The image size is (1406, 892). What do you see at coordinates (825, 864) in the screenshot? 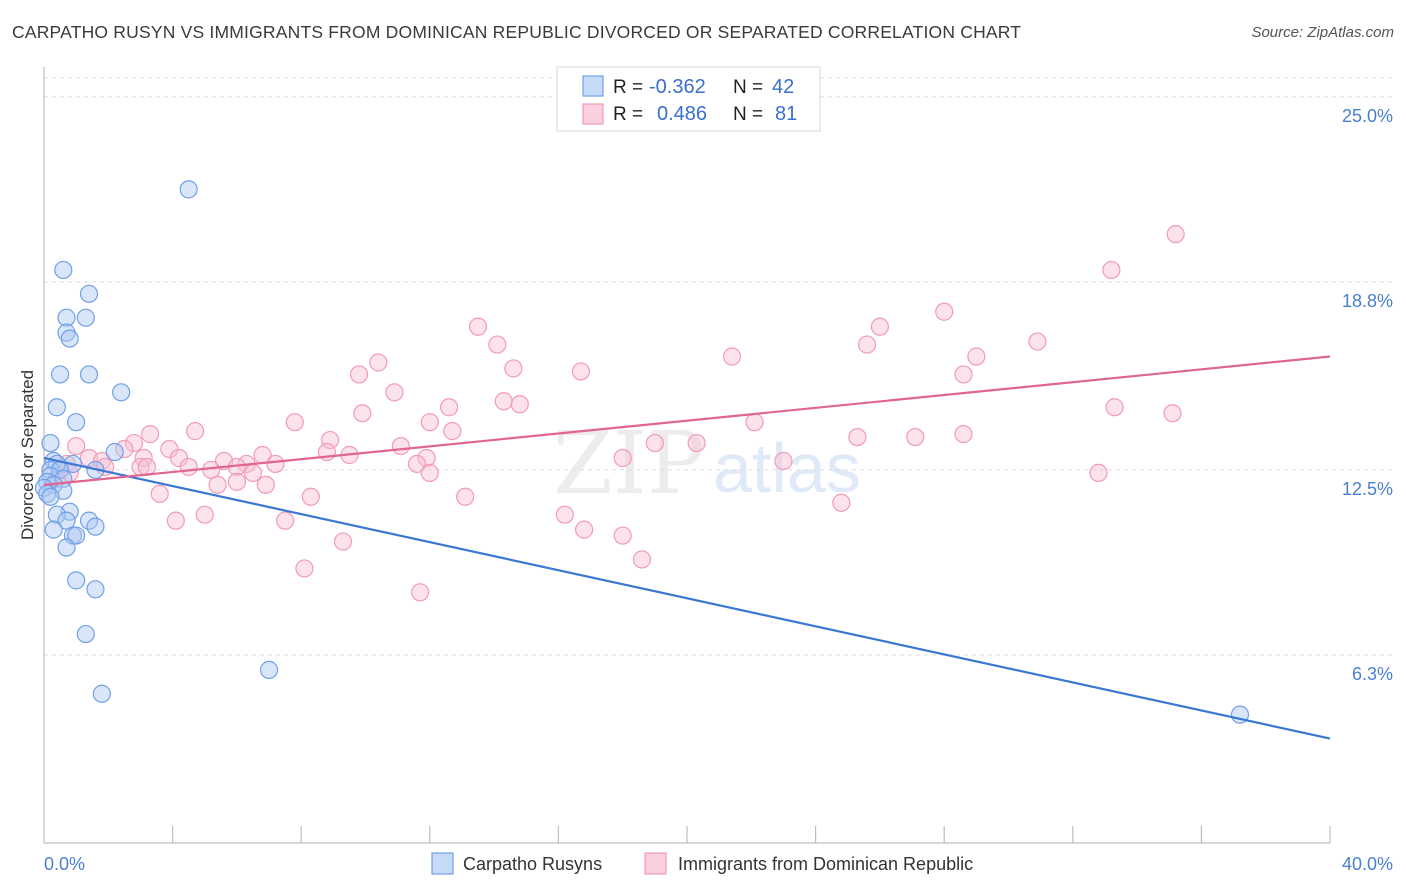
I see `bottom-legend-label-dominican: Immigrants from Dominican Republic` at bounding box center [825, 864].